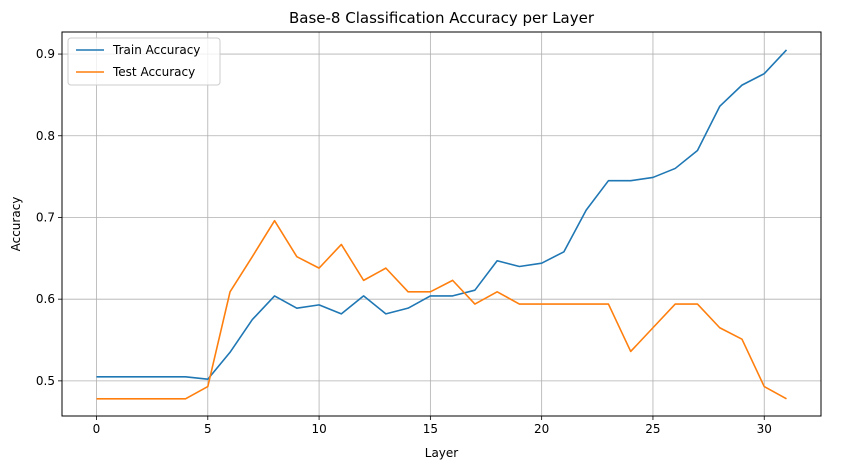 The width and height of the screenshot is (846, 470). Describe the element at coordinates (45, 217) in the screenshot. I see `y-tick-label: 0.7` at that location.